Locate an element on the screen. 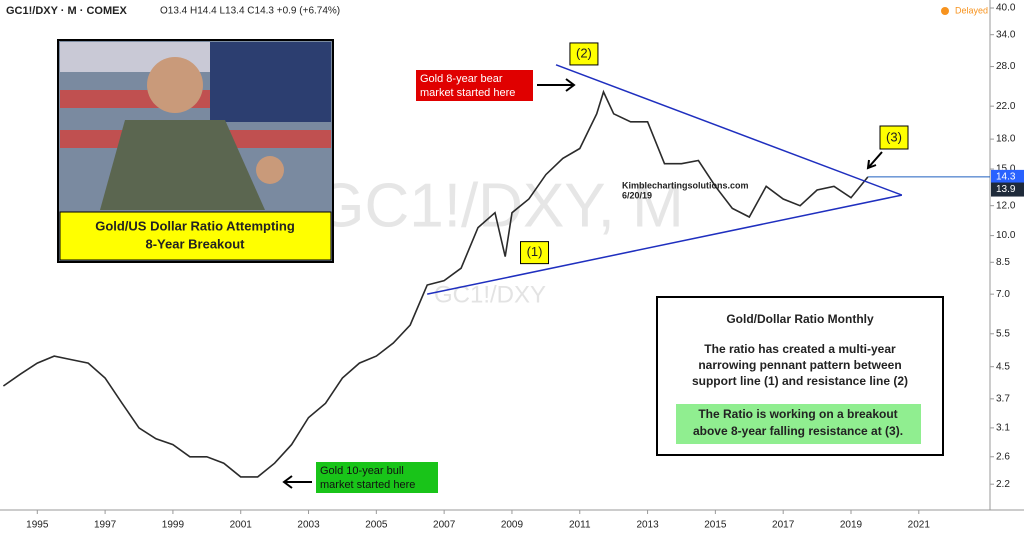 Image resolution: width=1024 pixels, height=539 pixels. x-tick-label: 2015 is located at coordinates (715, 525).